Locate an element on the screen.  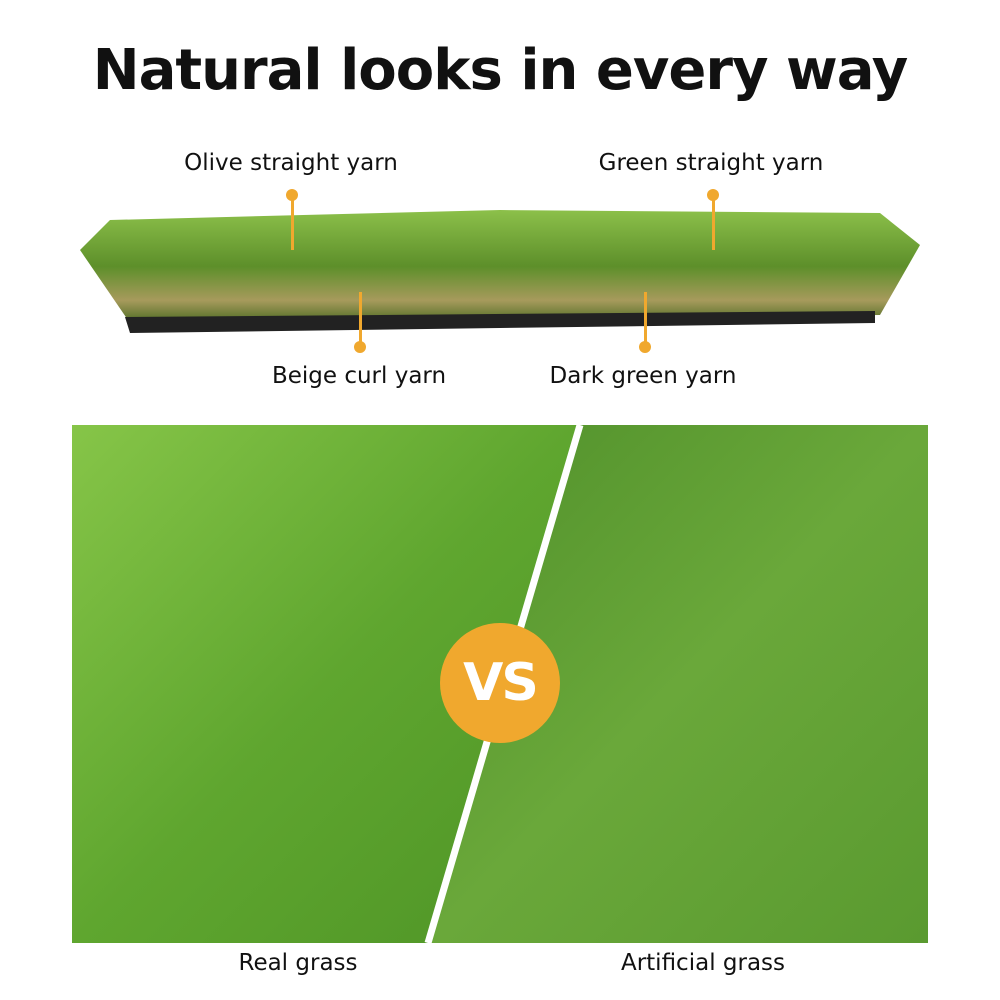
artificial-grass-label: Artificial grass is located at coordinates (703, 963).